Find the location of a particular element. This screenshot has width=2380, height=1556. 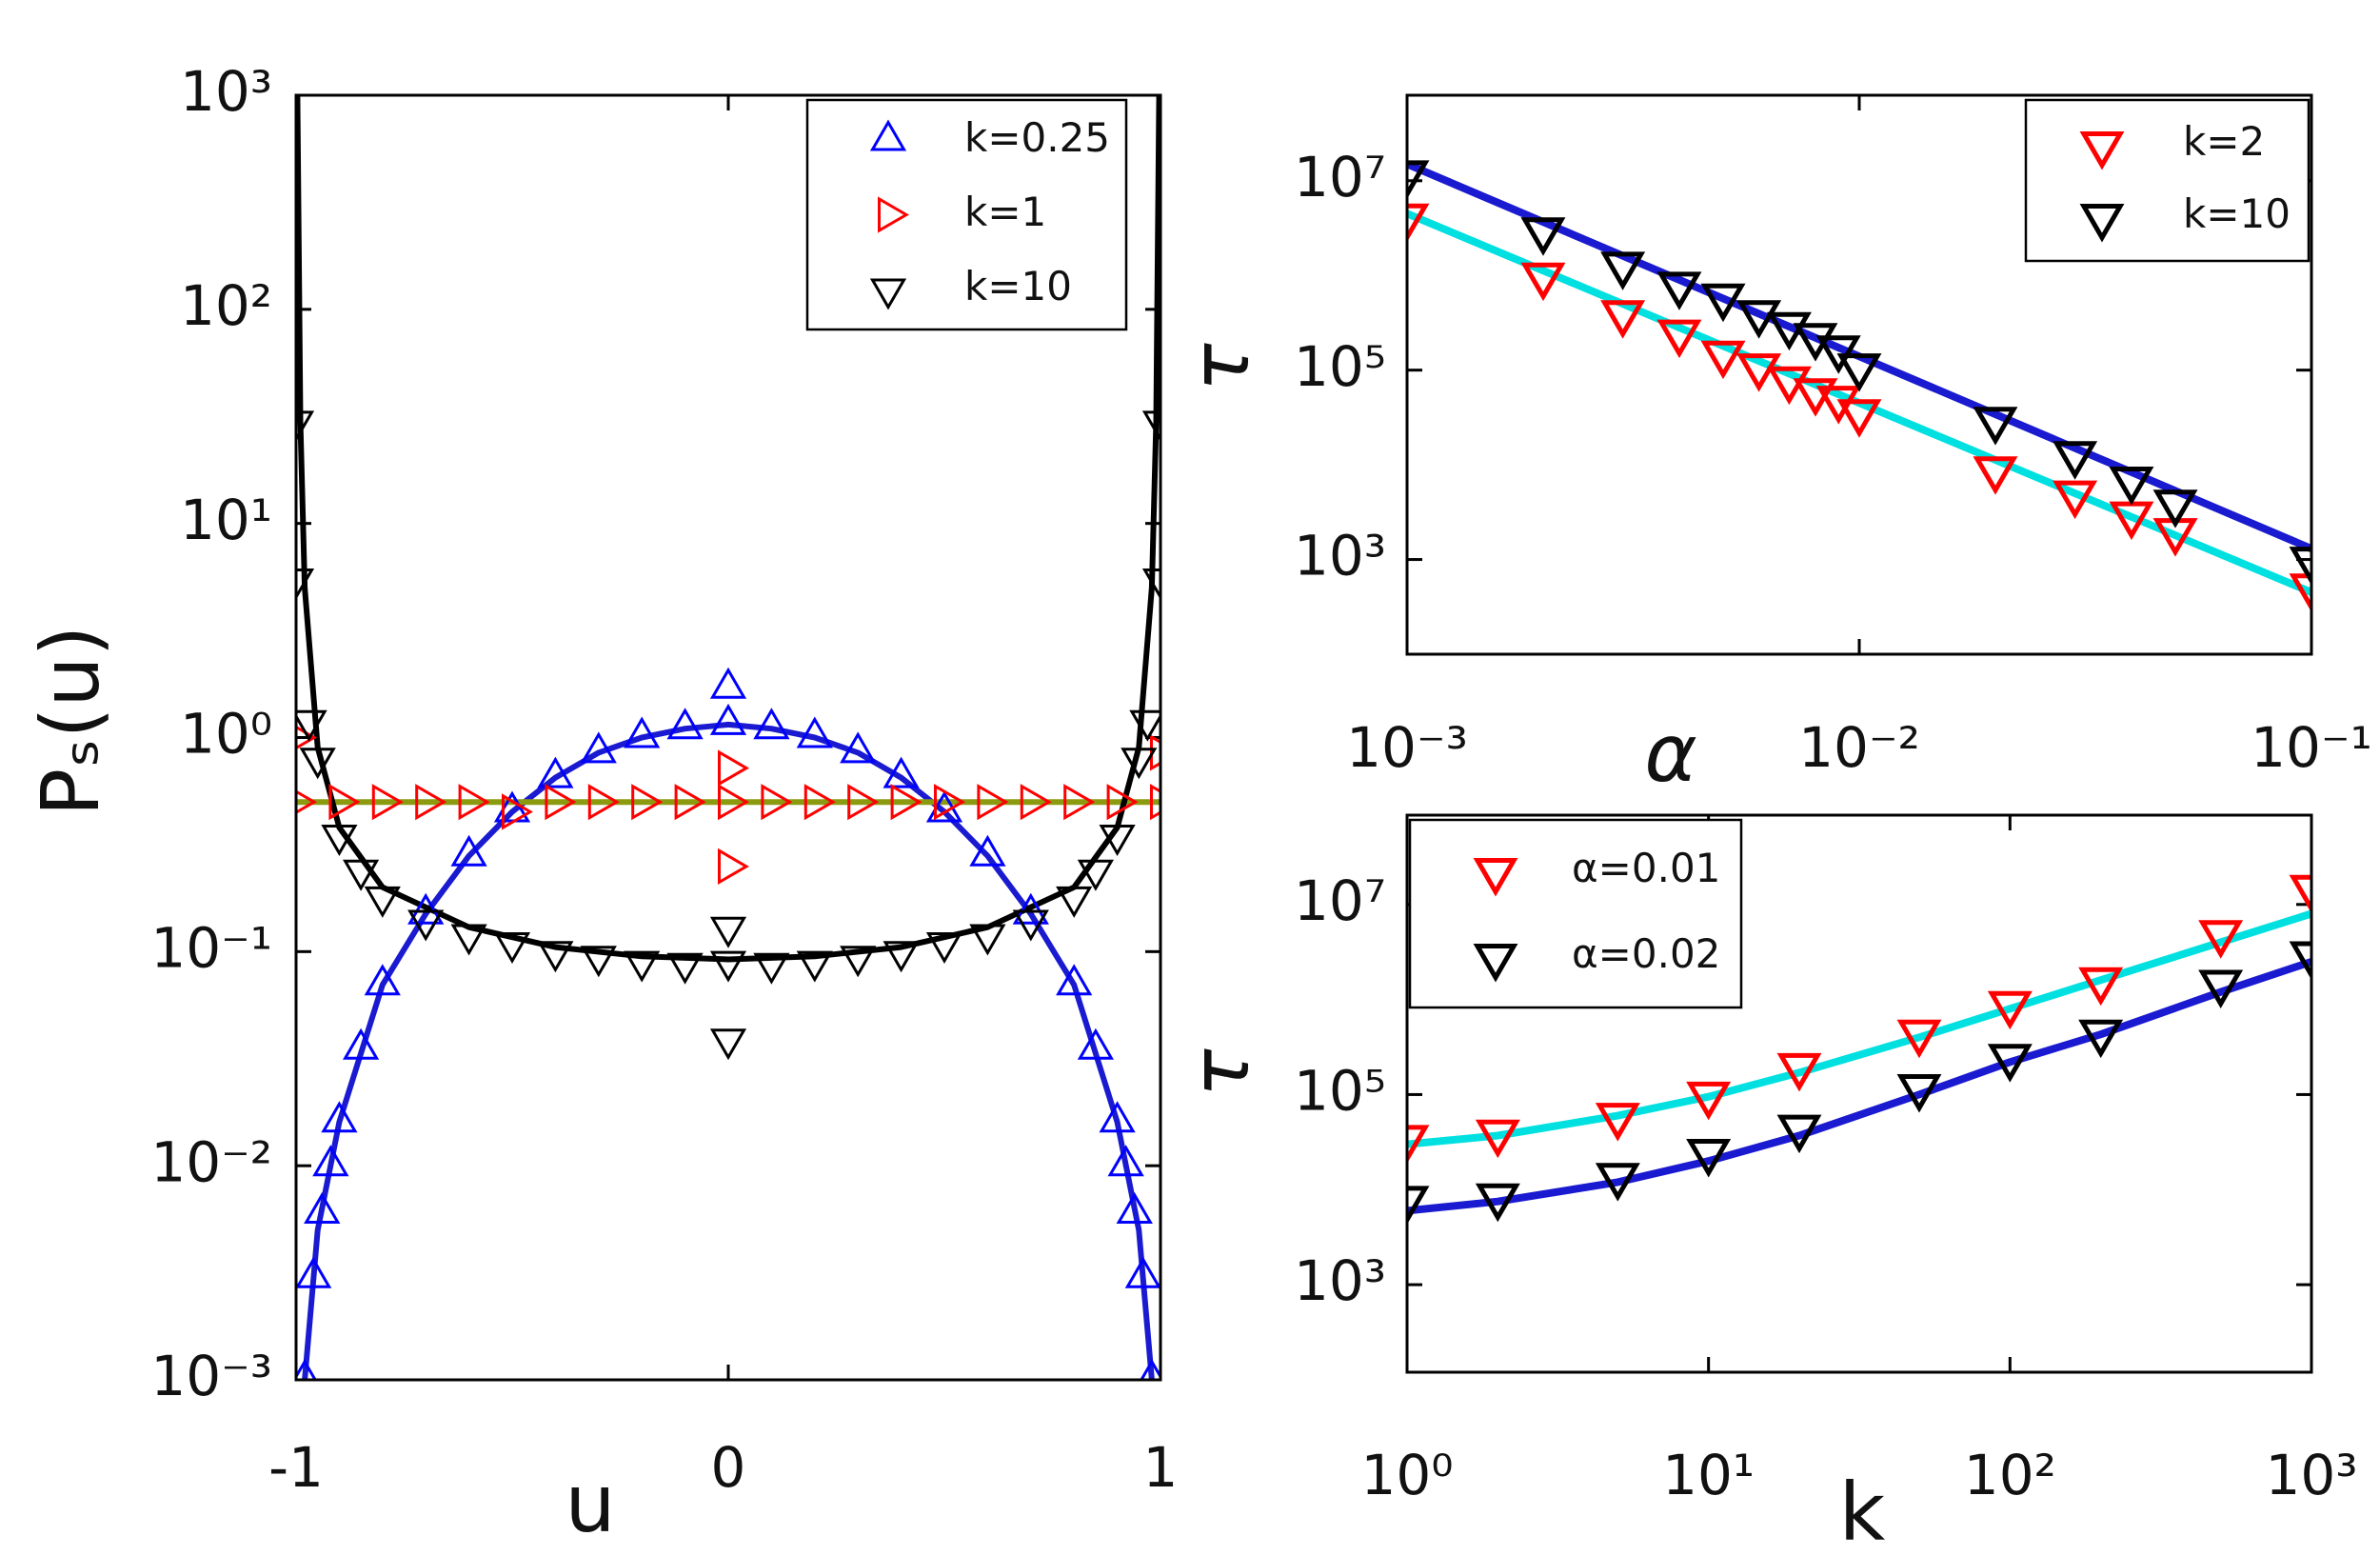

x-tick-label: 10² is located at coordinates (2010, 1475).